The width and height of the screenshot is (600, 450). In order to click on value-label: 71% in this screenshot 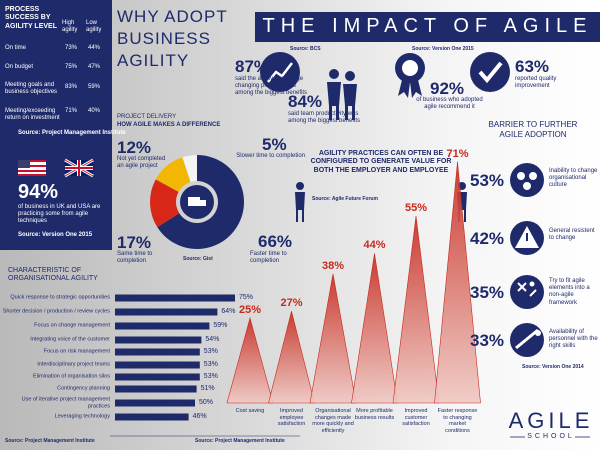, I will do `click(457, 153)`.